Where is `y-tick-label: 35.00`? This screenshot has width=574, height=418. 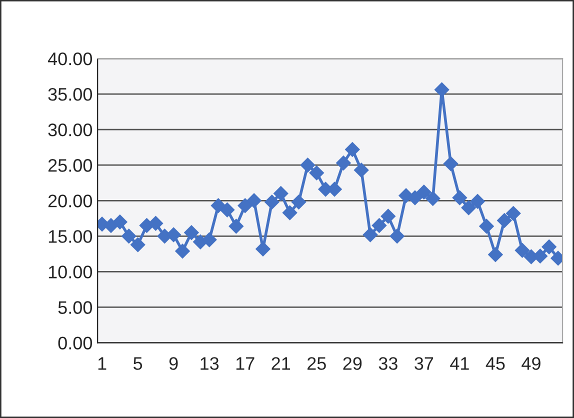
y-tick-label: 35.00 is located at coordinates (70, 94).